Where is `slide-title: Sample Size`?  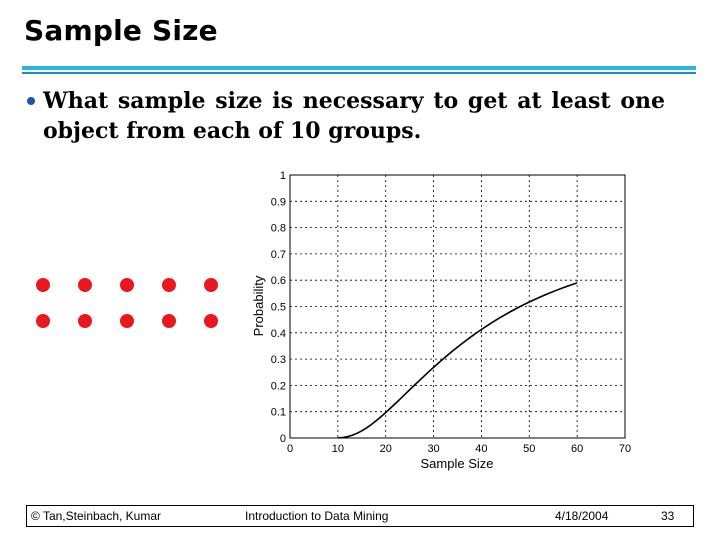
slide-title: Sample Size is located at coordinates (121, 30).